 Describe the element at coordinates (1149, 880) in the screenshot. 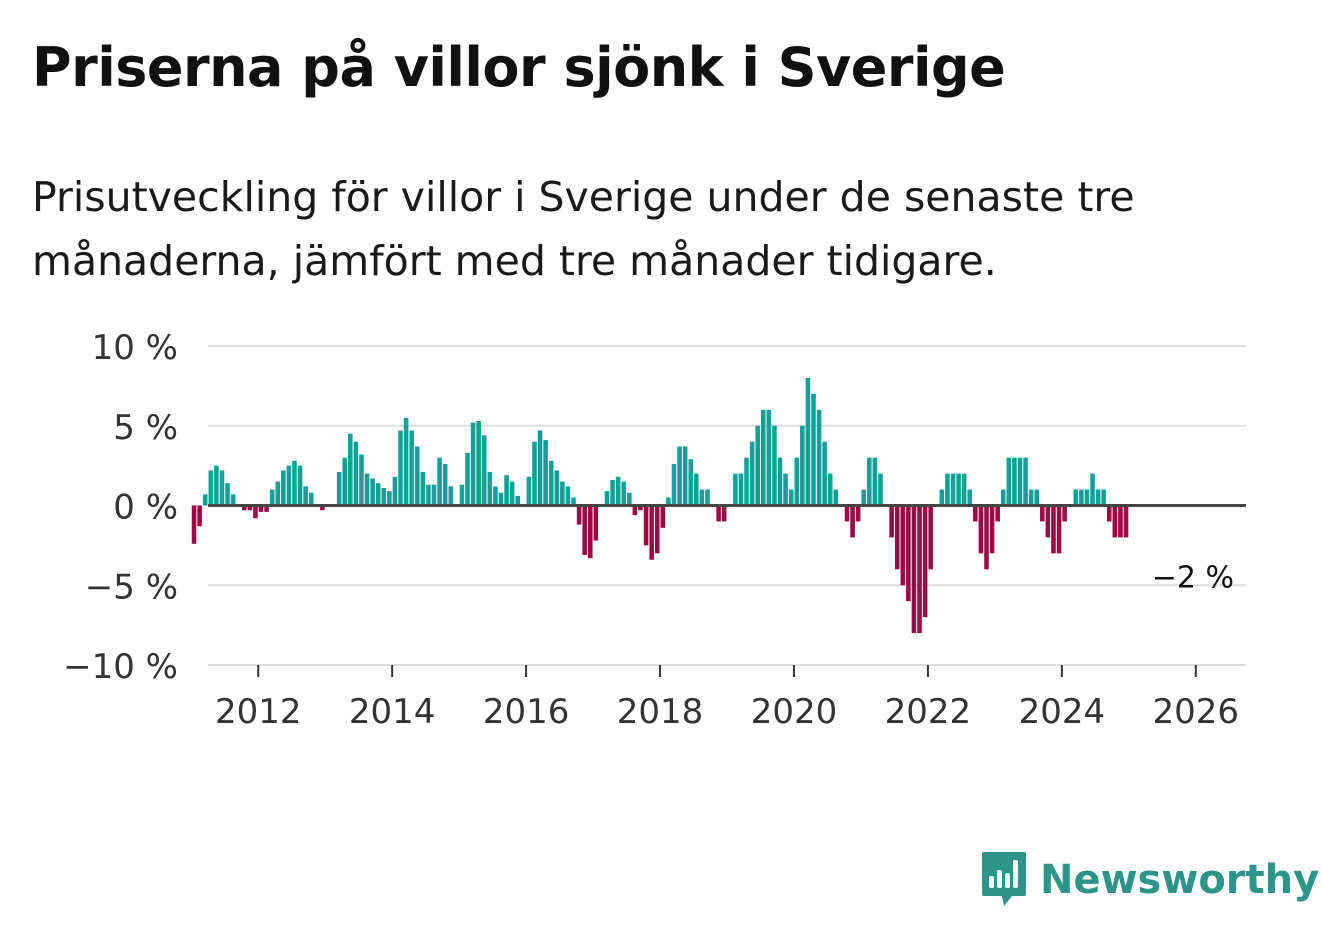

I see `brand-logo: Newsworthy` at that location.